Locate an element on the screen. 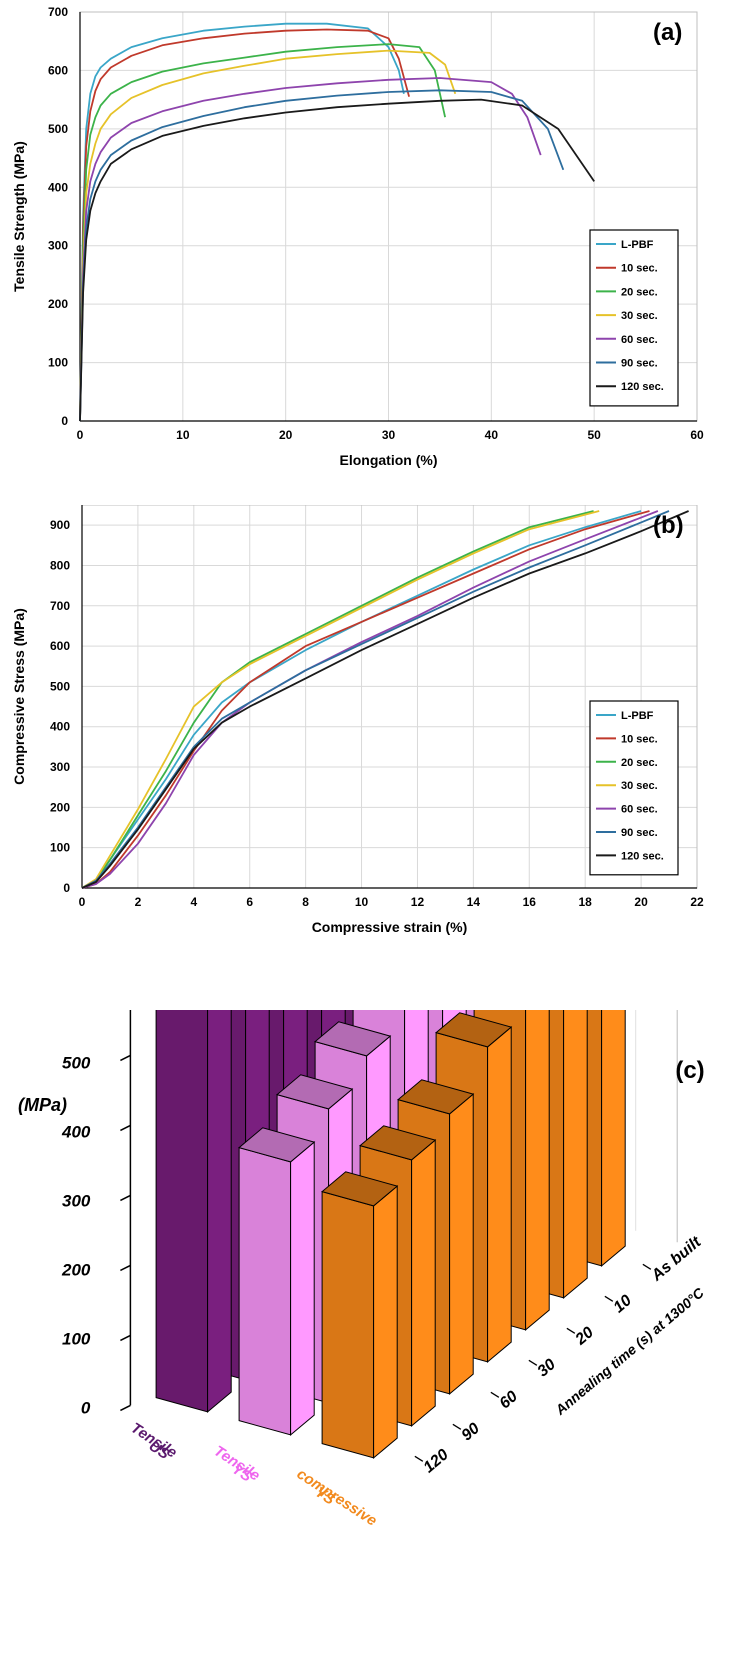  panel-label: (c) is located at coordinates (689, 1070).